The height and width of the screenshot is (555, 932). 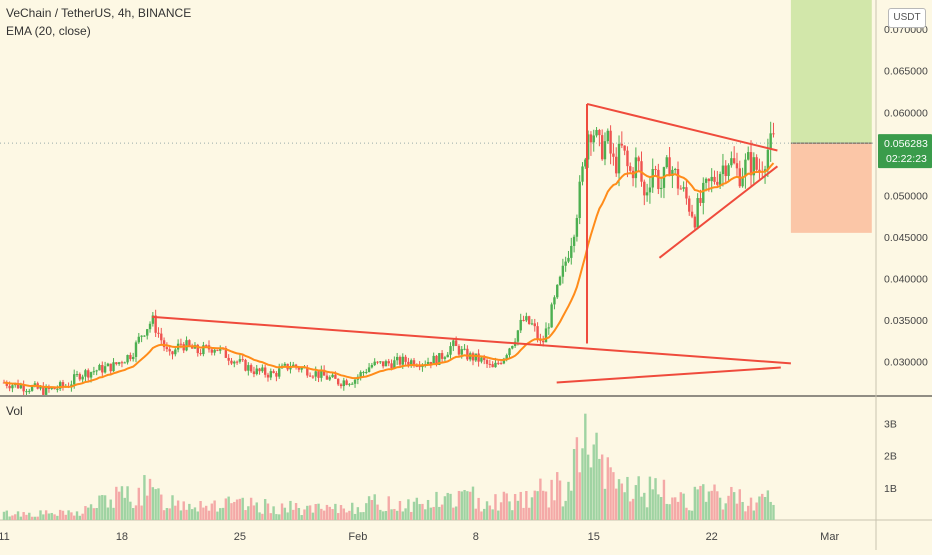 I want to click on price-tag: 0.056283 02:22:23, so click(x=905, y=151).